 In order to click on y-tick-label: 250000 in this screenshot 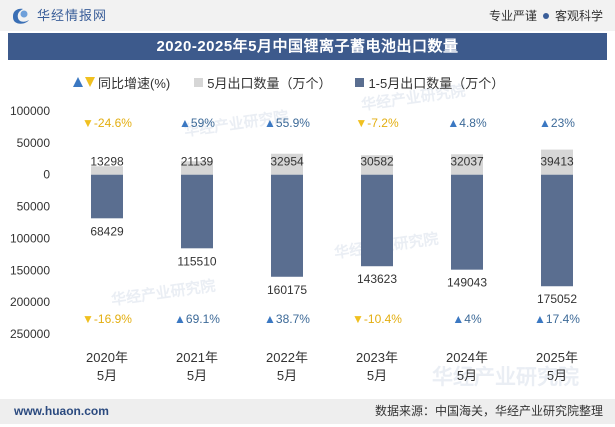, I will do `click(30, 334)`.